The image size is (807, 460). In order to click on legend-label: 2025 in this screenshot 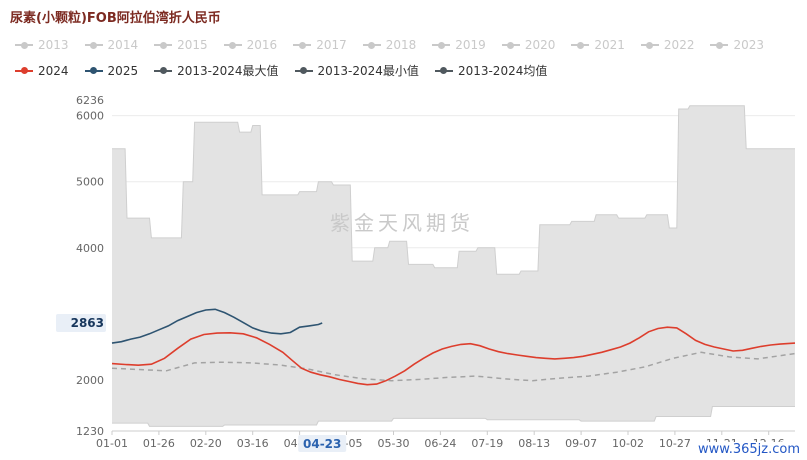, I will do `click(123, 70)`.